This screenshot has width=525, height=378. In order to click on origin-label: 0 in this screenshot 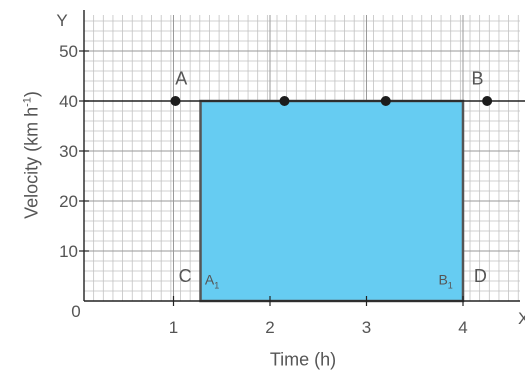, I will do `click(75, 311)`.